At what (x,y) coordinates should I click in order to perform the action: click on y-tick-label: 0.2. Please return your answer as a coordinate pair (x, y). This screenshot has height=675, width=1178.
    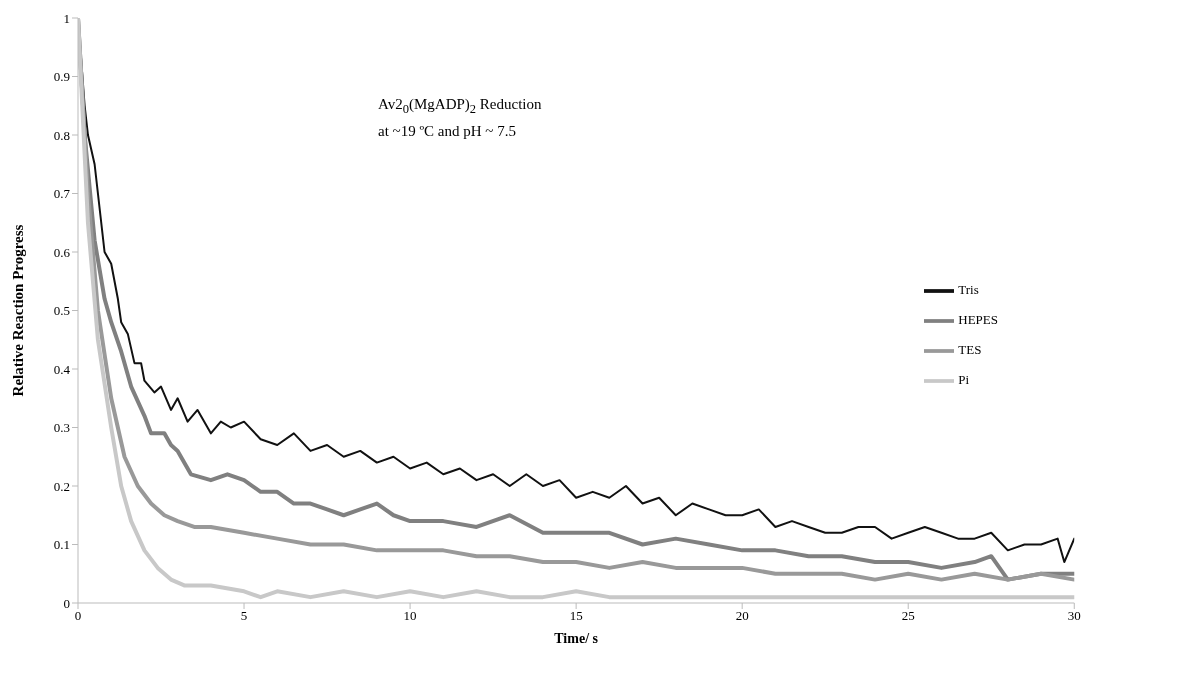
    Looking at the image, I should click on (61, 486).